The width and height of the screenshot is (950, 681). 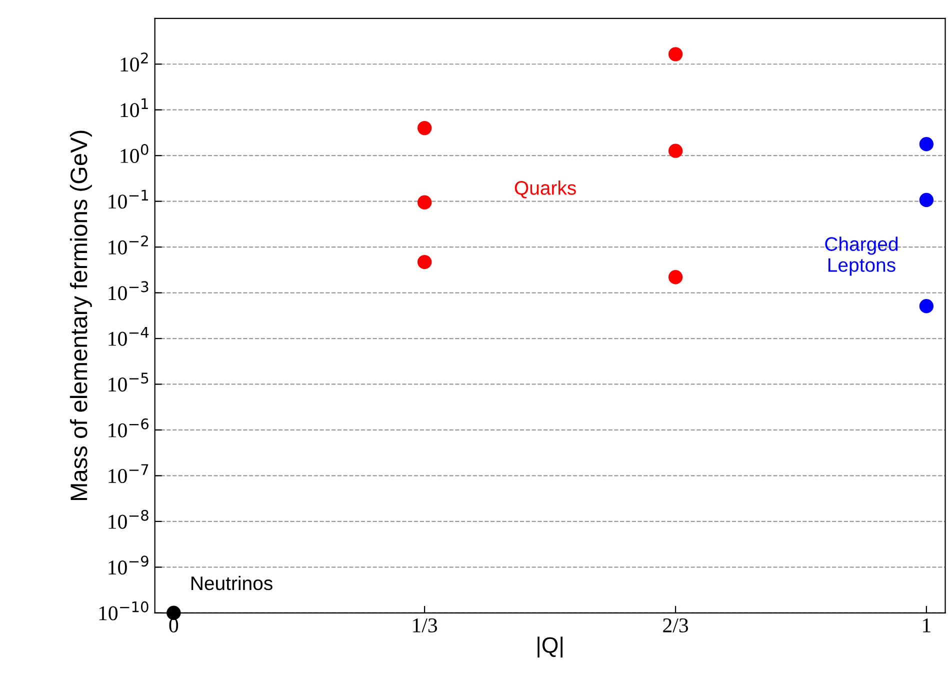 What do you see at coordinates (232, 583) in the screenshot?
I see `series-label: Neutrinos` at bounding box center [232, 583].